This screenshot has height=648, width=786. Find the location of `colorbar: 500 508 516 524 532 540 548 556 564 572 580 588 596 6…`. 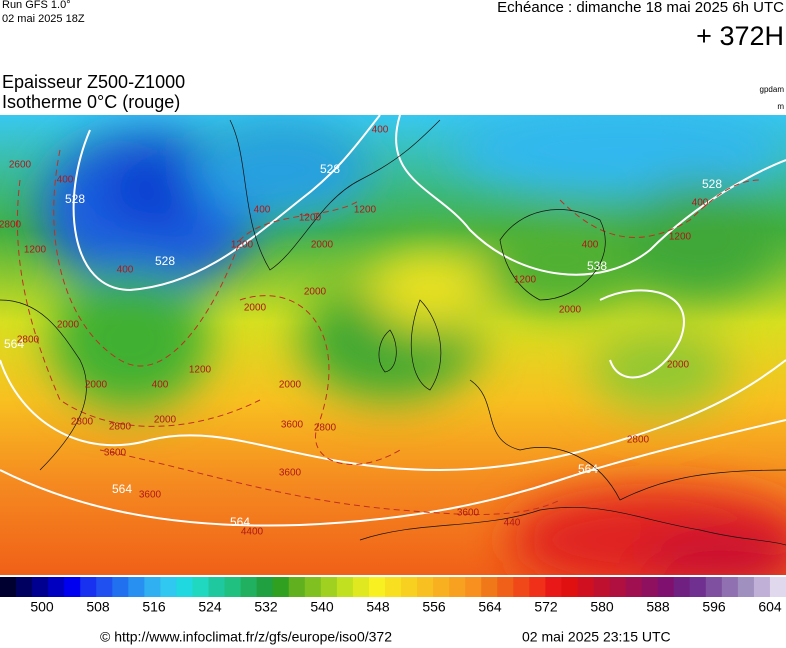

colorbar: 500 508 516 524 532 540 548 556 564 572 580 588 596 6… is located at coordinates (393, 596).